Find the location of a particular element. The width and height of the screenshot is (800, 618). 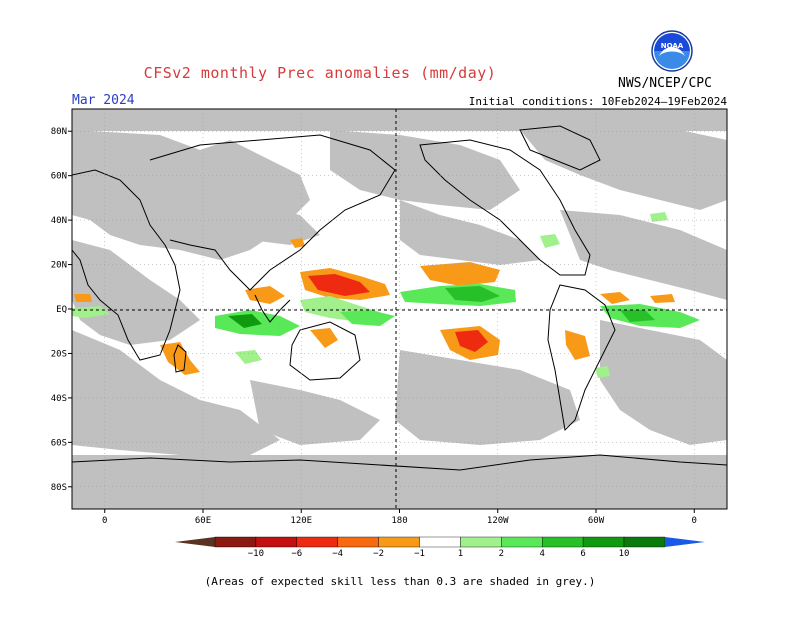

colorbar-label: −4 is located at coordinates (337, 554).